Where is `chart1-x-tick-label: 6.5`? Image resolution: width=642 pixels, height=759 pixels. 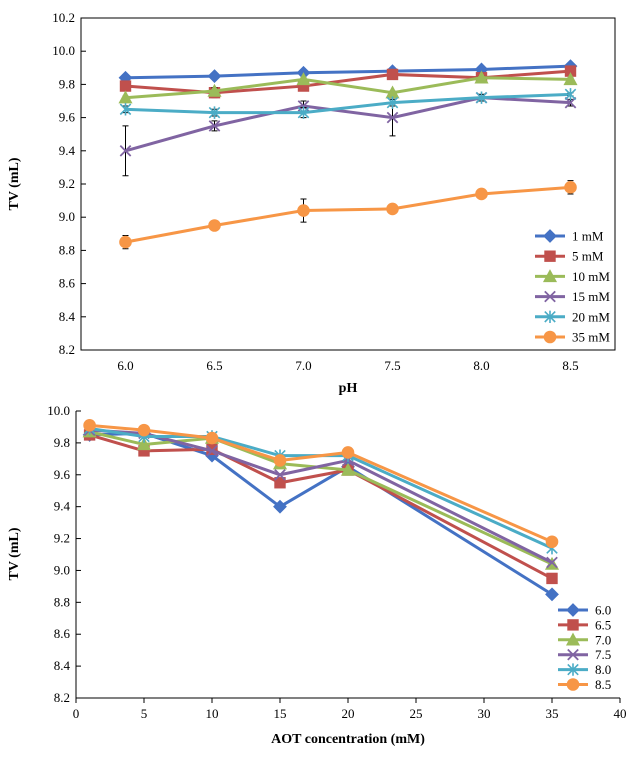 chart1-x-tick-label: 6.5 is located at coordinates (214, 365).